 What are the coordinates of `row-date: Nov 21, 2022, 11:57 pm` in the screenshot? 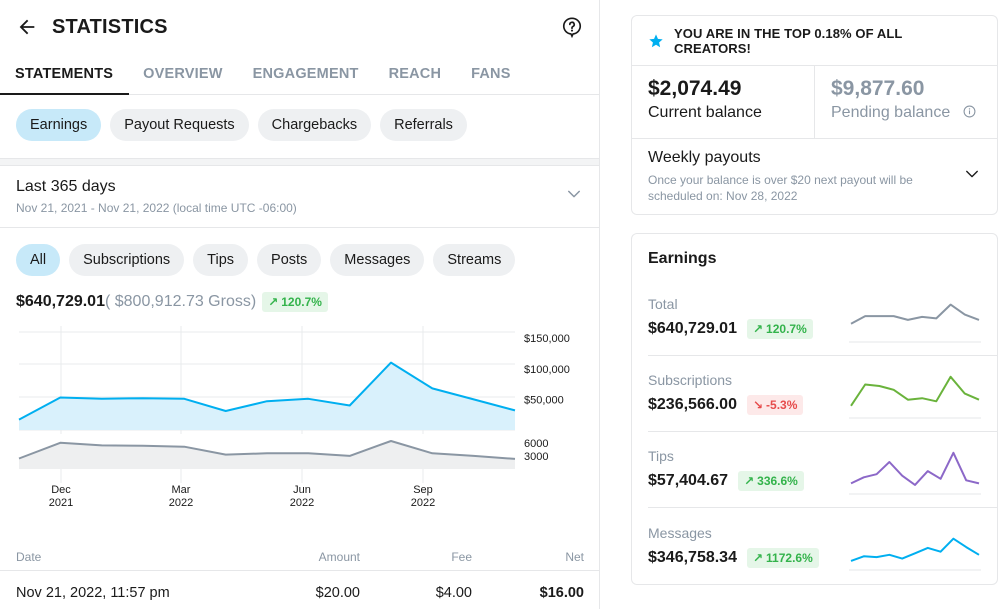 It's located at (93, 593).